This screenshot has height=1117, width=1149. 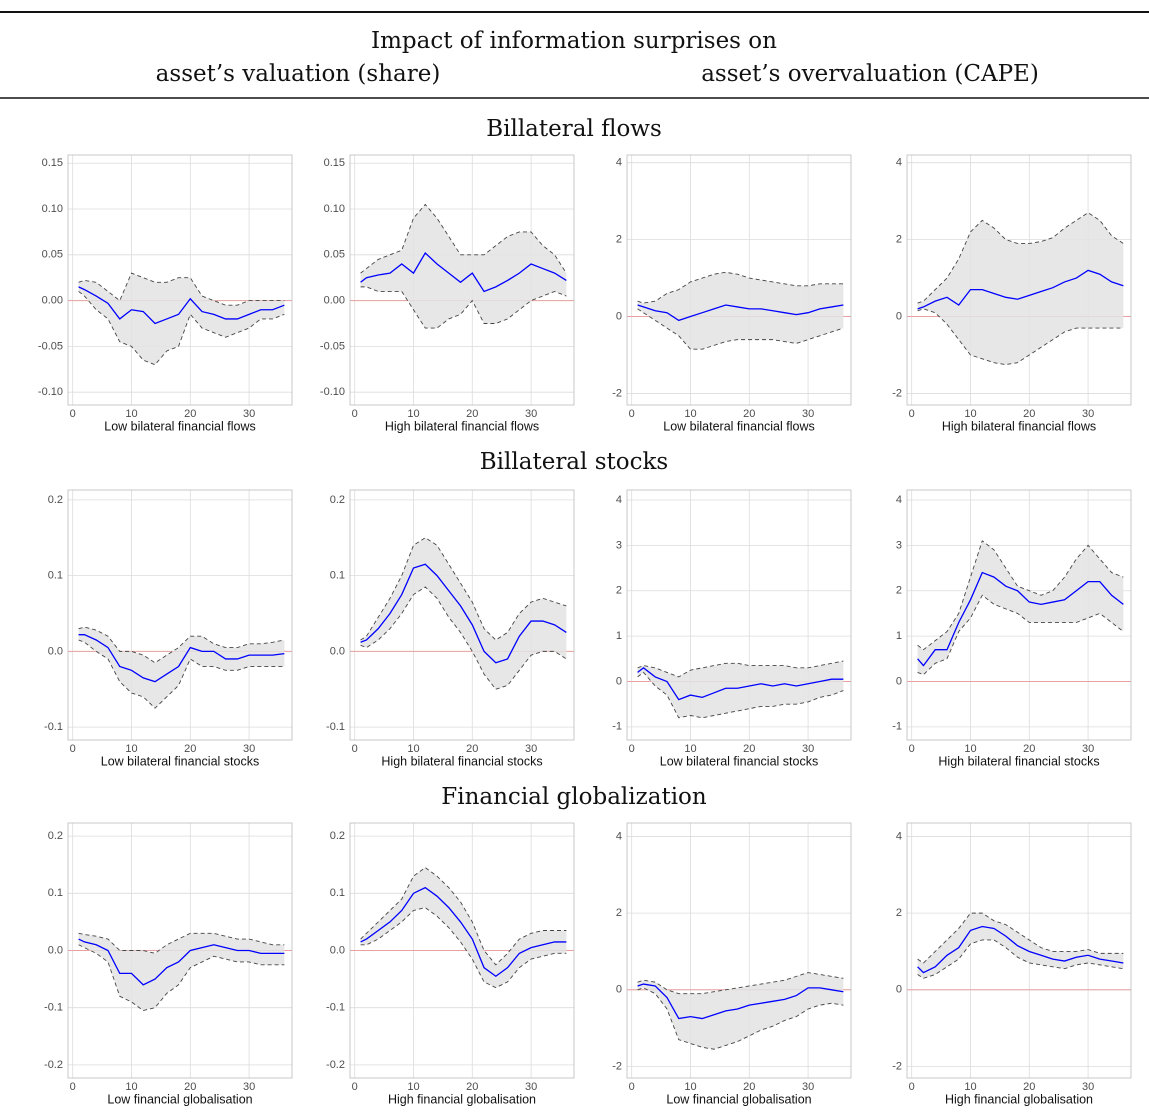 I want to click on x-axis-label: Low financial globalisation, so click(x=179, y=1099).